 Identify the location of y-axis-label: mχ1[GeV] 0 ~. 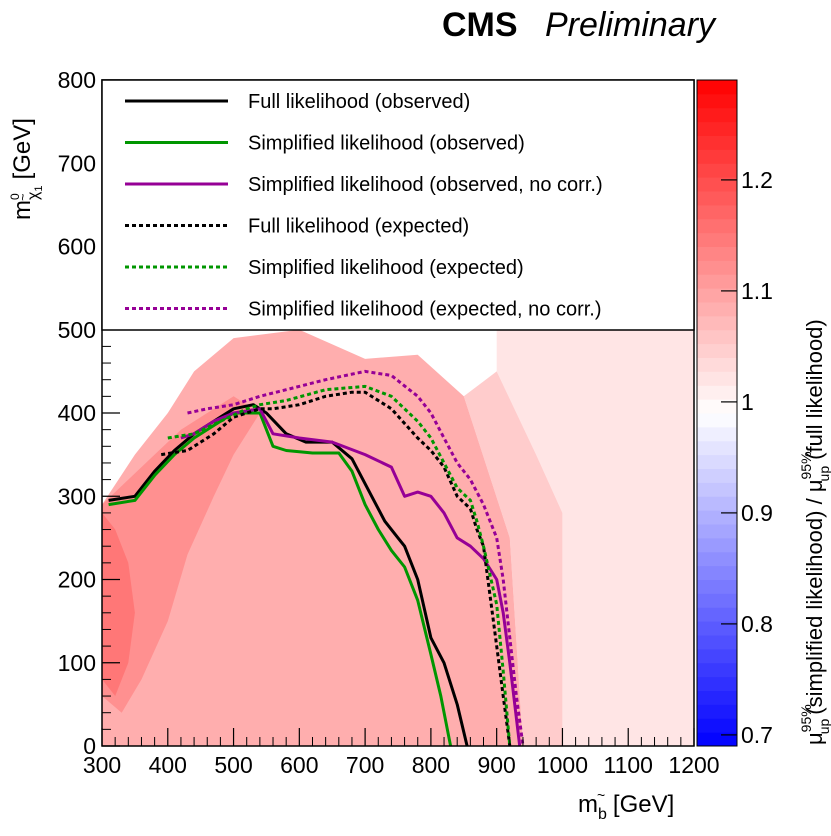
(26, 169).